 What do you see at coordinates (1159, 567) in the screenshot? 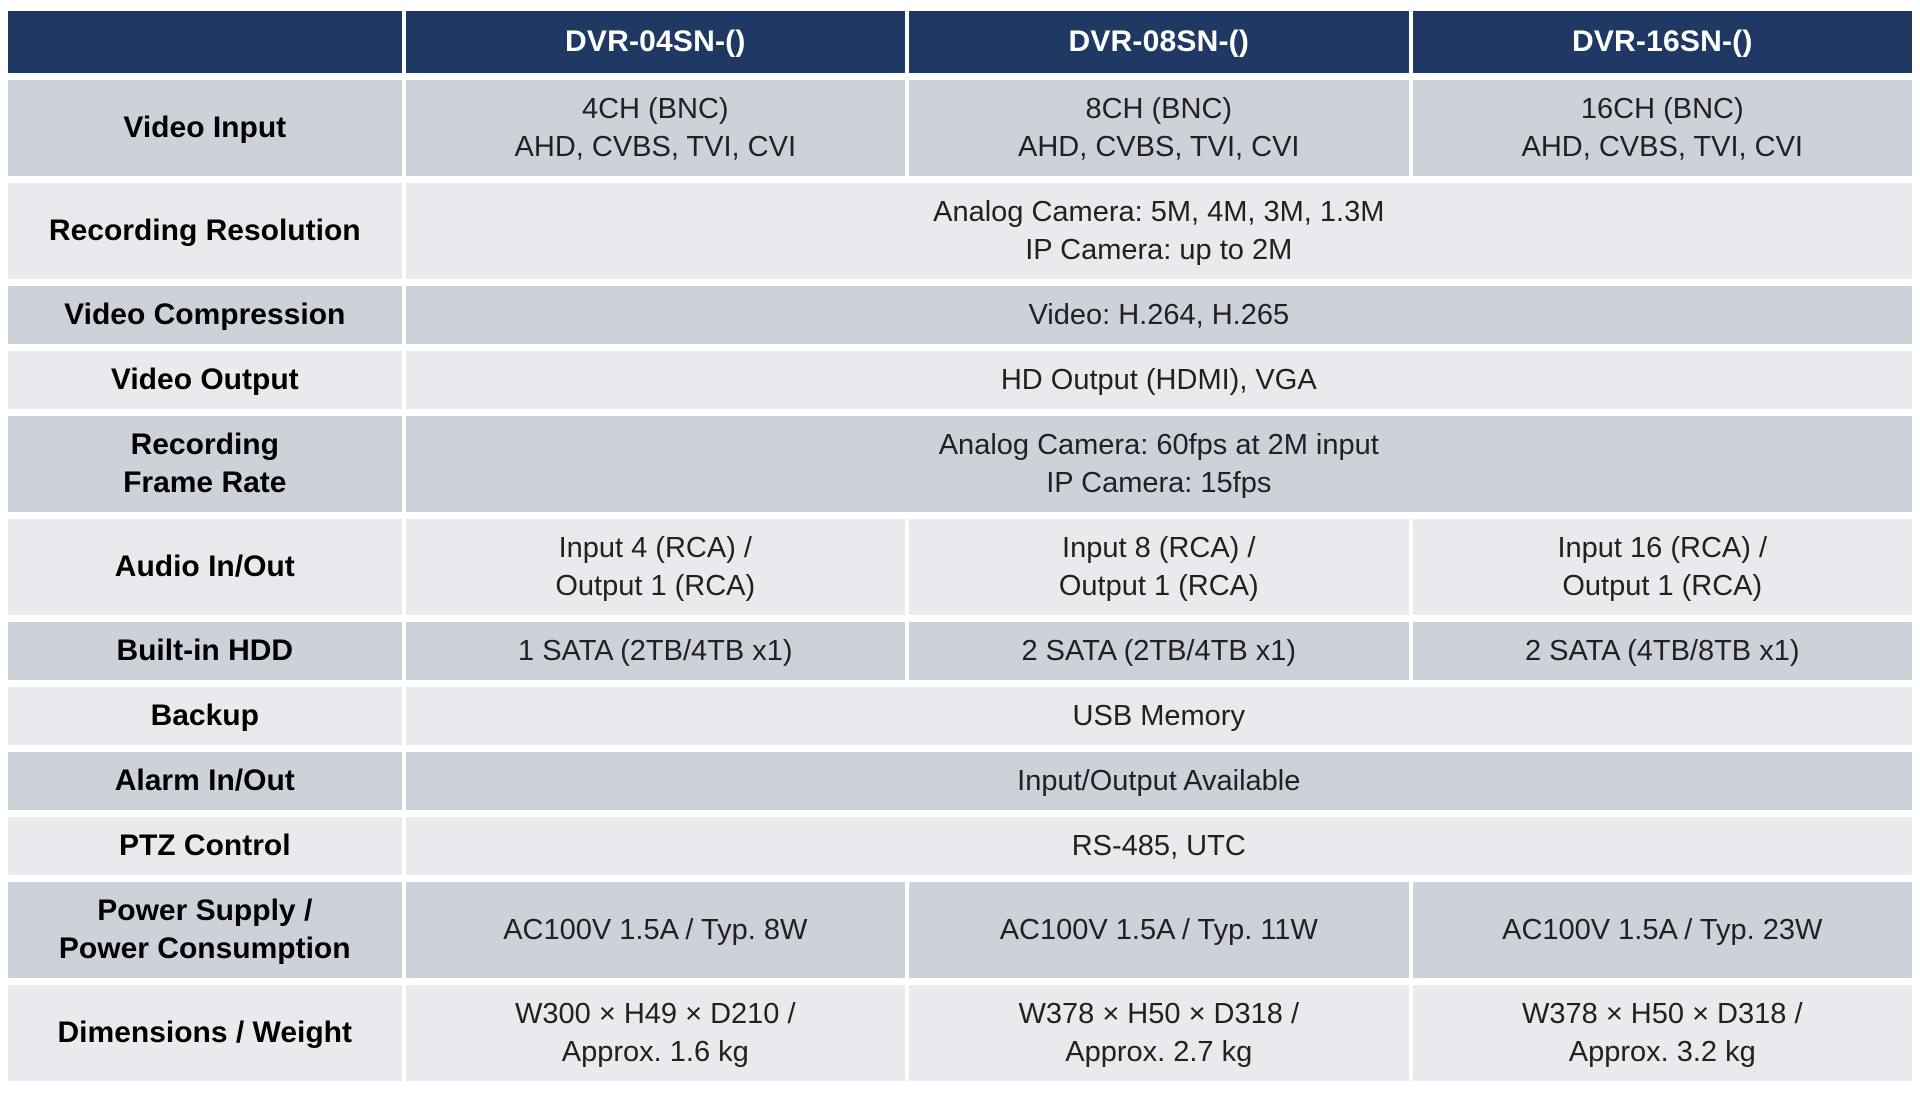
I see `spec-value-cell: Input 8 (RCA) / Output 1 (RCA)` at bounding box center [1159, 567].